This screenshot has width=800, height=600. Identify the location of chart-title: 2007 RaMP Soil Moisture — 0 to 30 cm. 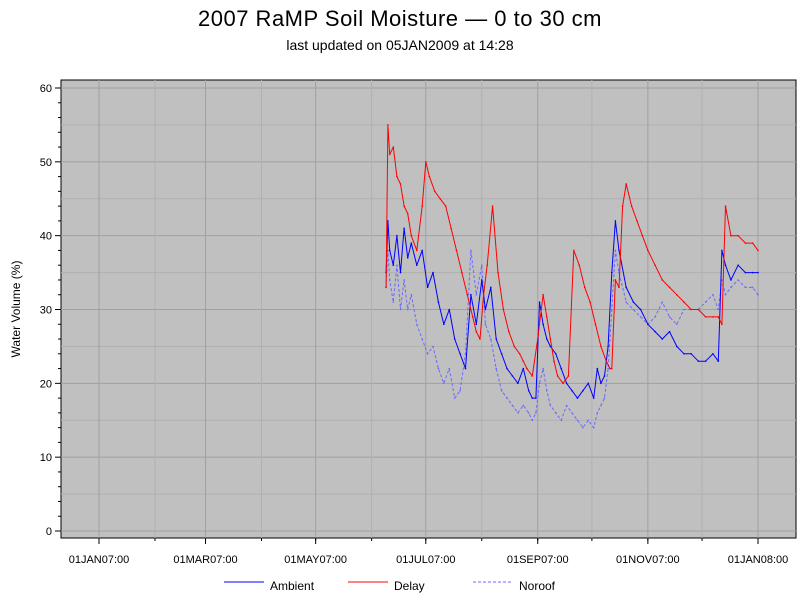
(400, 18).